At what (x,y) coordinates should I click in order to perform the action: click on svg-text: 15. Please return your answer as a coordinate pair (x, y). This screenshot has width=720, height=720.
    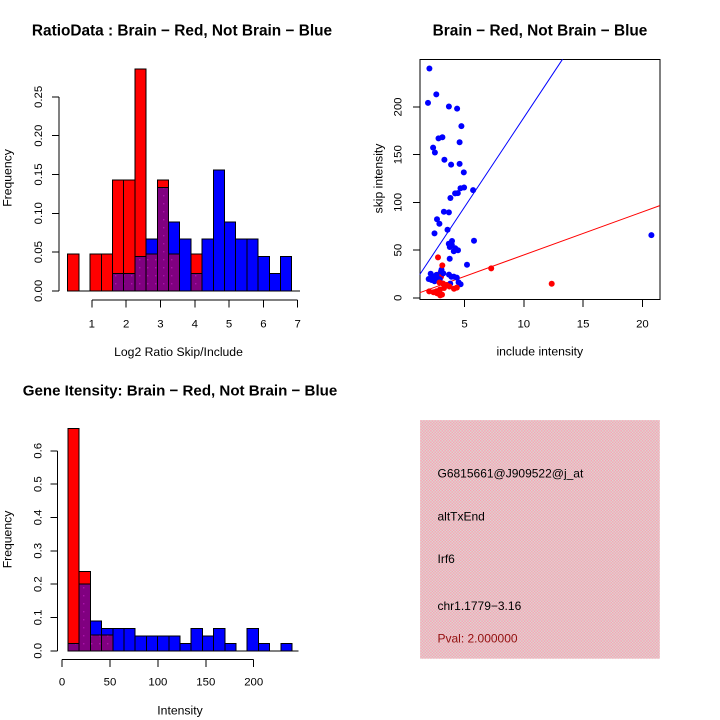
    Looking at the image, I should click on (583, 324).